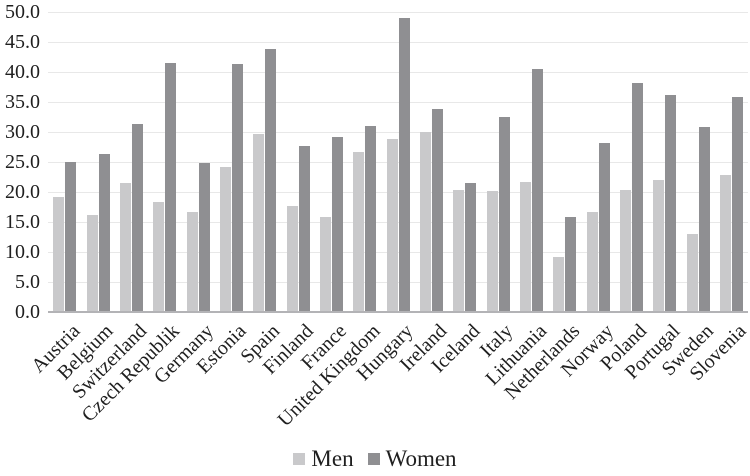  What do you see at coordinates (332, 458) in the screenshot?
I see `legend-label-men: Men` at bounding box center [332, 458].